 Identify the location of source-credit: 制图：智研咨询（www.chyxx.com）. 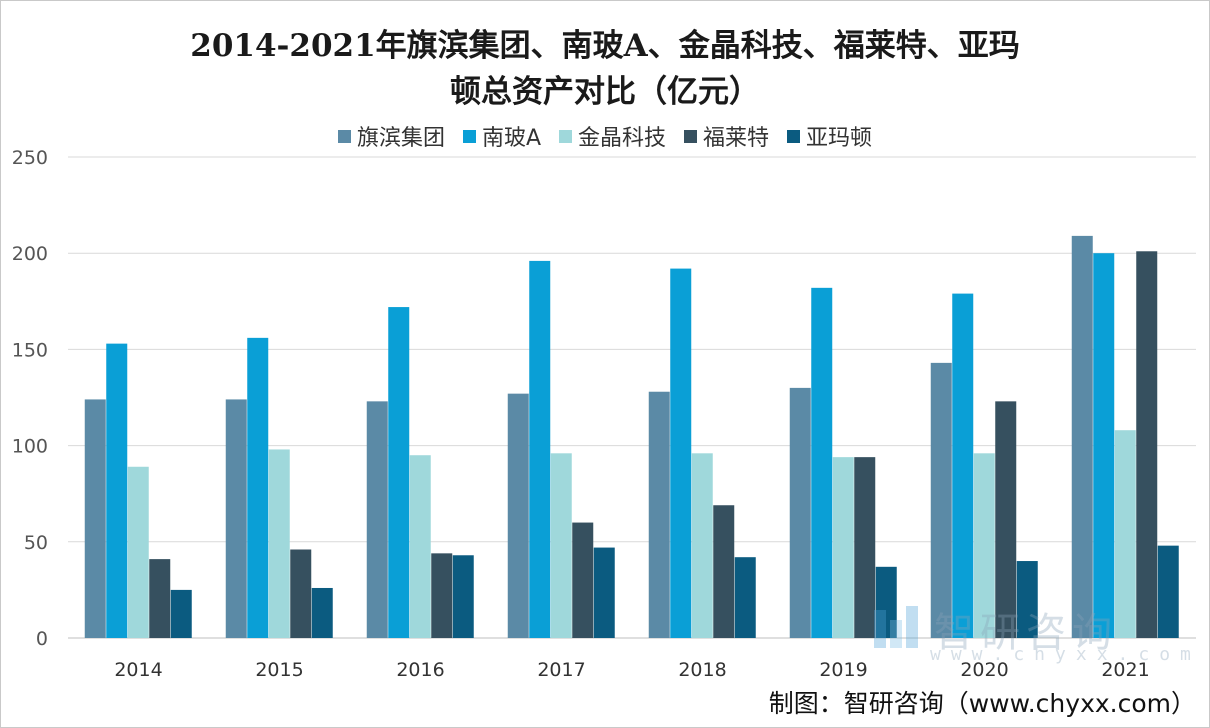
(982, 703).